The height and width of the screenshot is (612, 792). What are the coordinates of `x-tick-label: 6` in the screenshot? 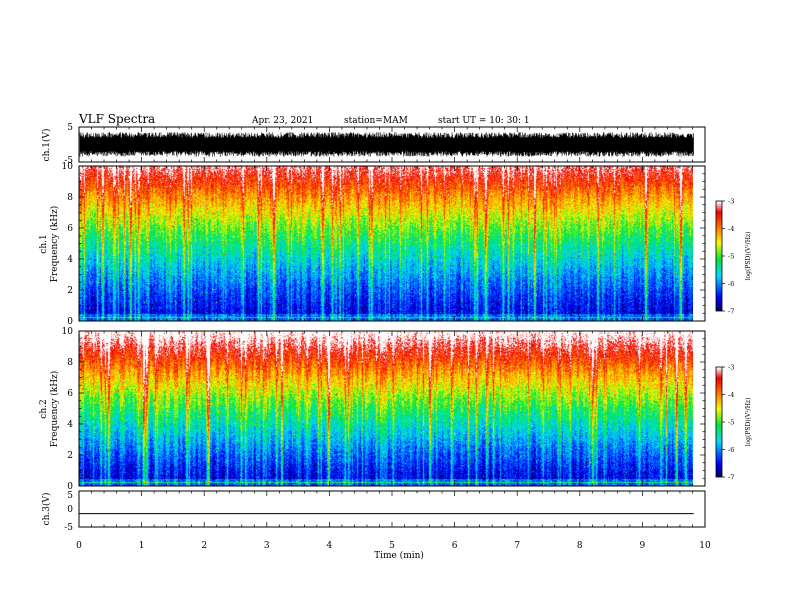 It's located at (455, 546).